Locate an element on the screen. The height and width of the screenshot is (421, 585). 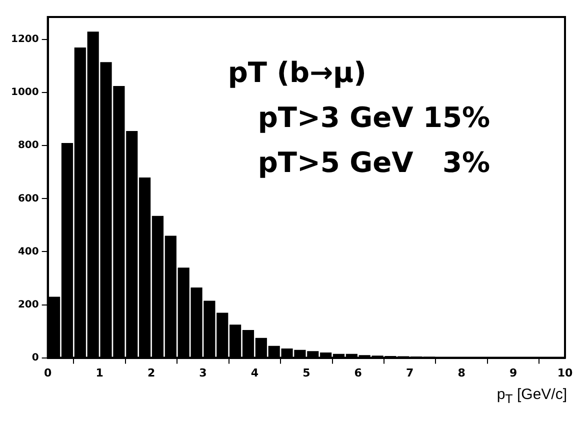
x-tick-label: 0 is located at coordinates (48, 373).